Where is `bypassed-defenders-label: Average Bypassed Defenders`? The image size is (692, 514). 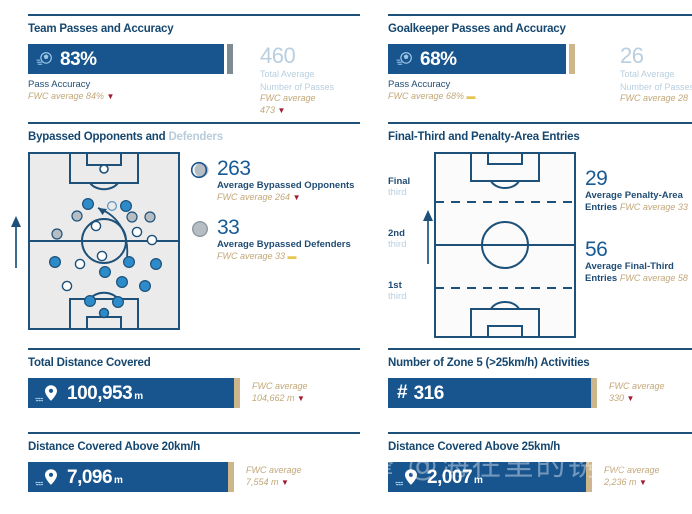 bypassed-defenders-label: Average Bypassed Defenders is located at coordinates (284, 244).